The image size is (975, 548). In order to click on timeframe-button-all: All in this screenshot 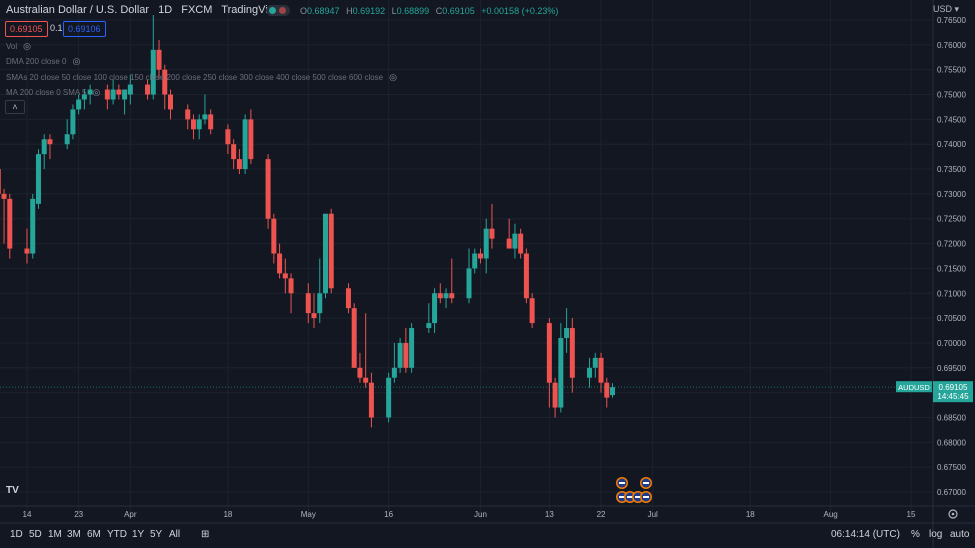, I will do `click(175, 534)`.